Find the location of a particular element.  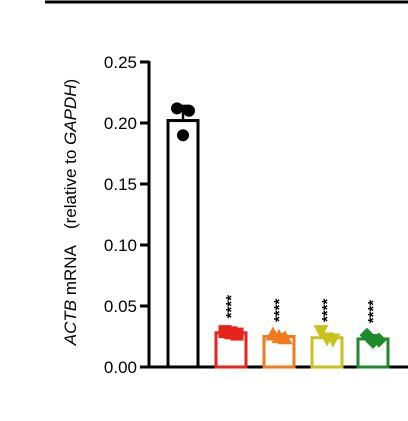

y-tick-label: 0.15 is located at coordinates (120, 184).